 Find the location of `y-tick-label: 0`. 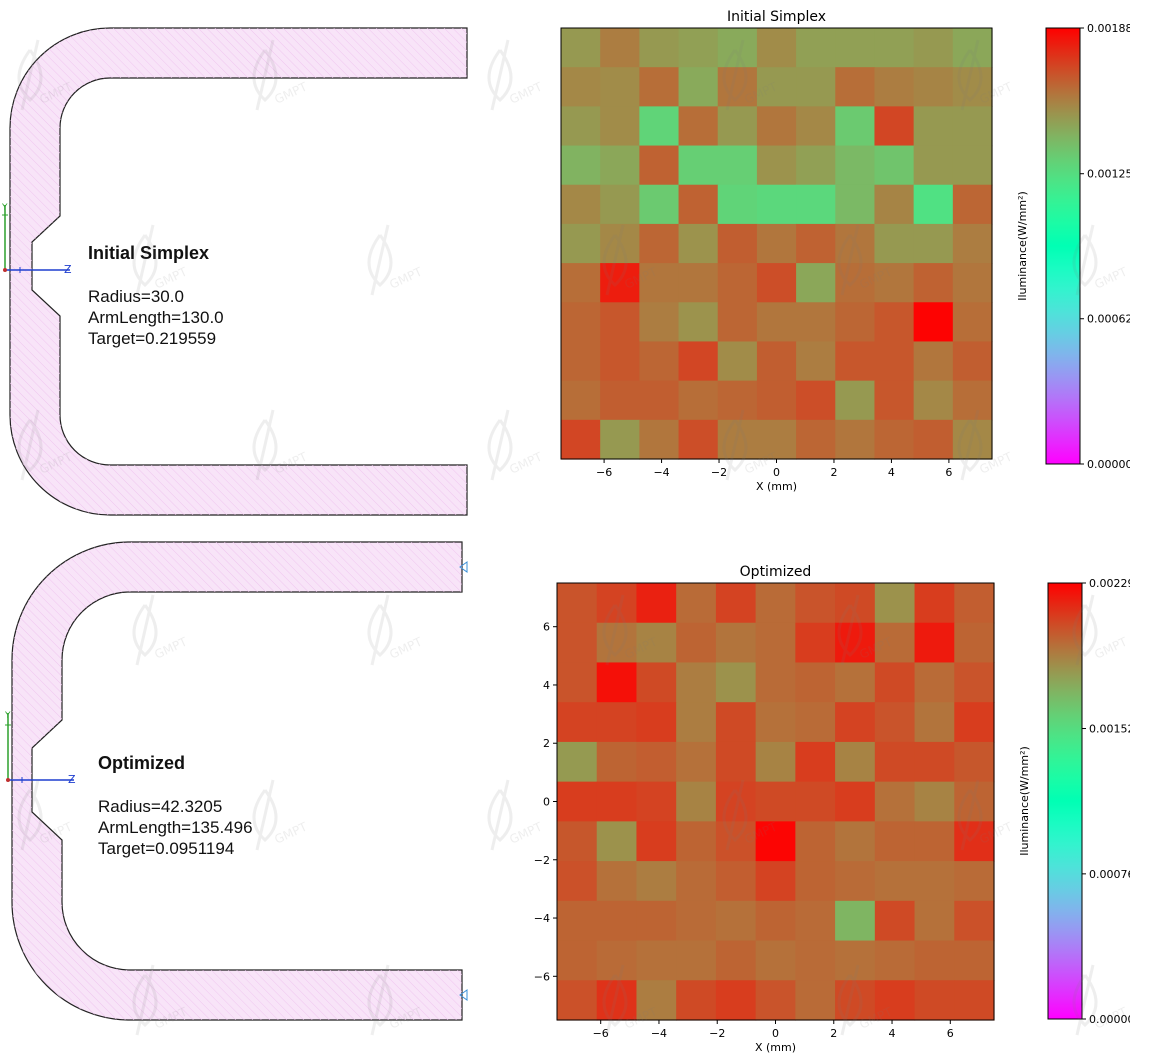

y-tick-label: 0 is located at coordinates (546, 802).